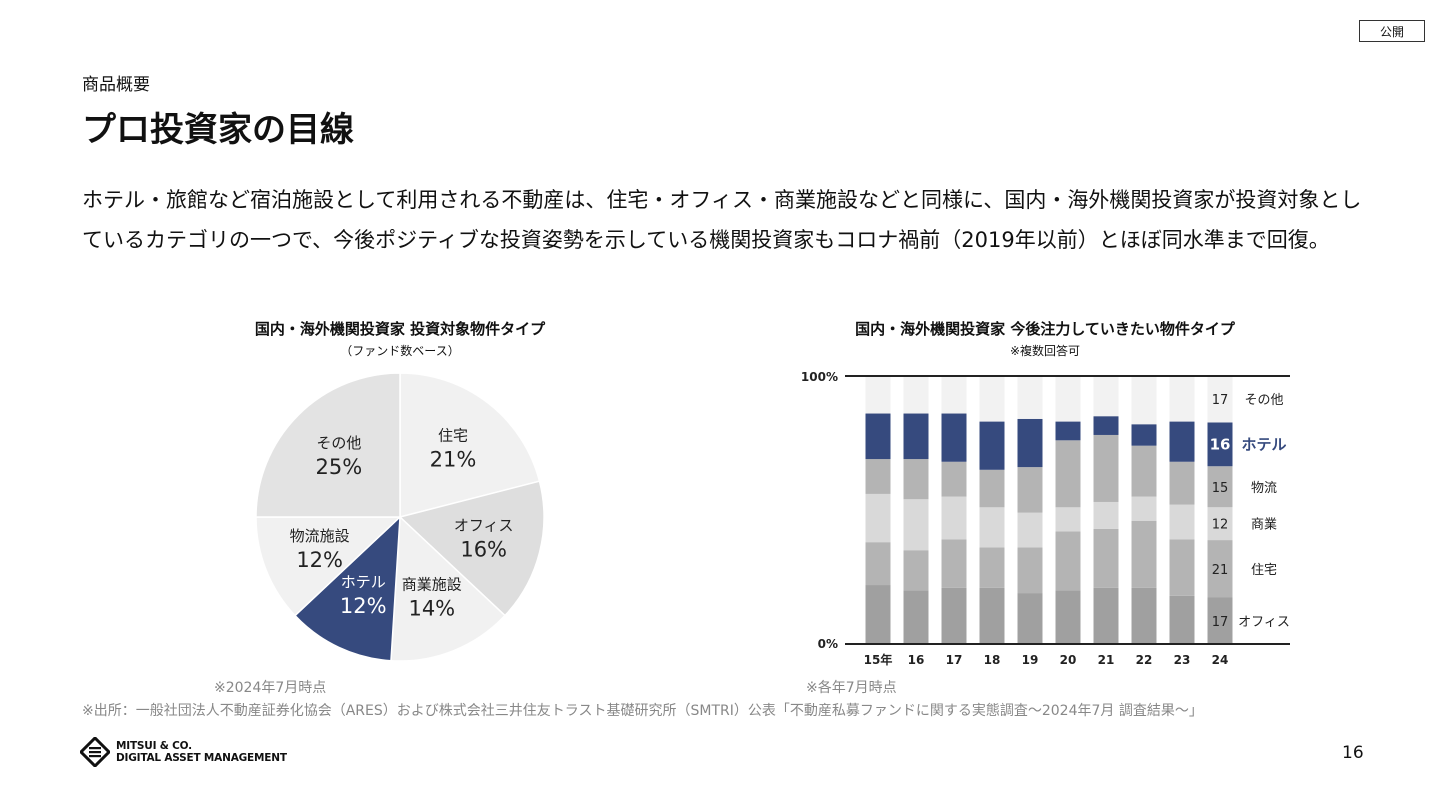  What do you see at coordinates (338, 443) in the screenshot?
I see `pie-label-5: その他` at bounding box center [338, 443].